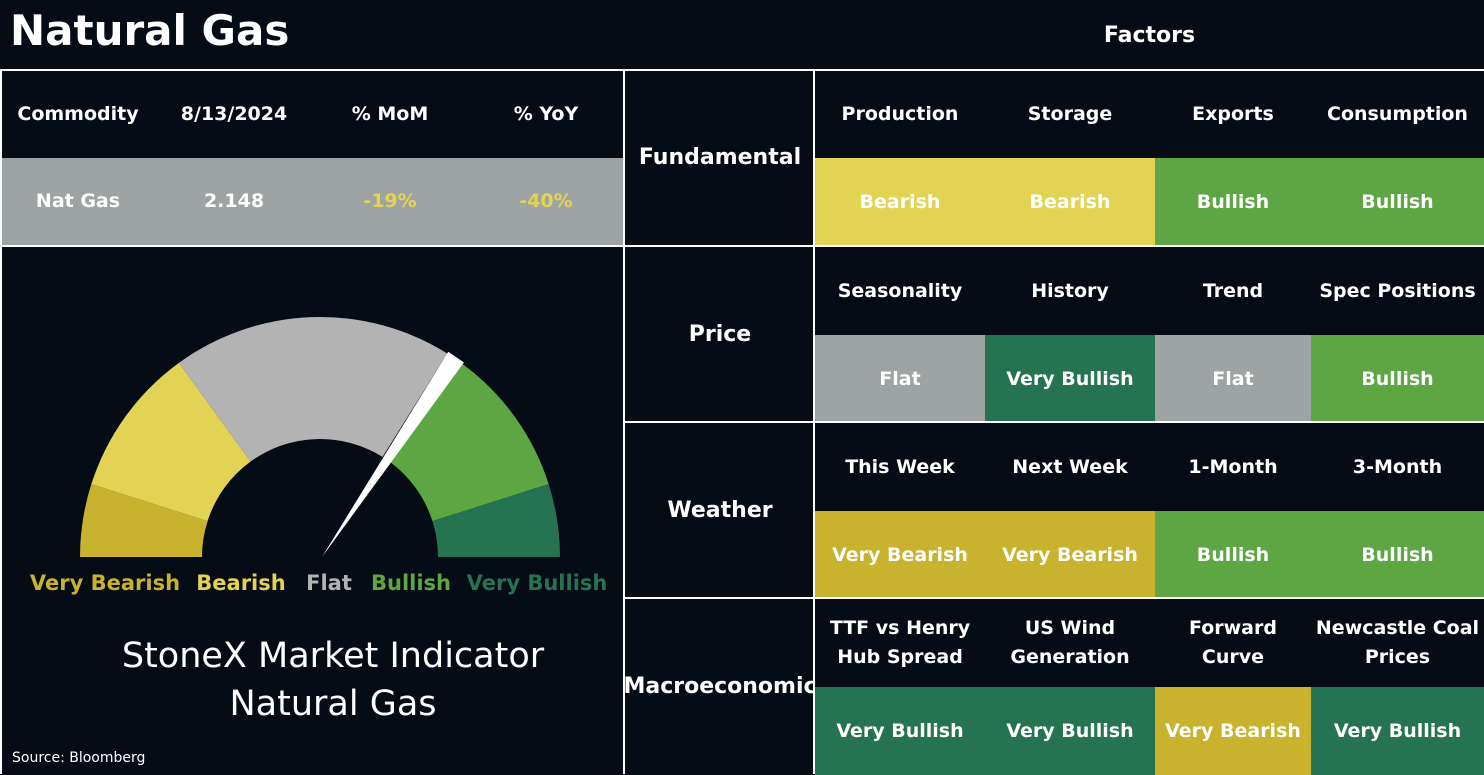 The width and height of the screenshot is (1484, 775). What do you see at coordinates (1233, 290) in the screenshot?
I see `factor-name: Trend` at bounding box center [1233, 290].